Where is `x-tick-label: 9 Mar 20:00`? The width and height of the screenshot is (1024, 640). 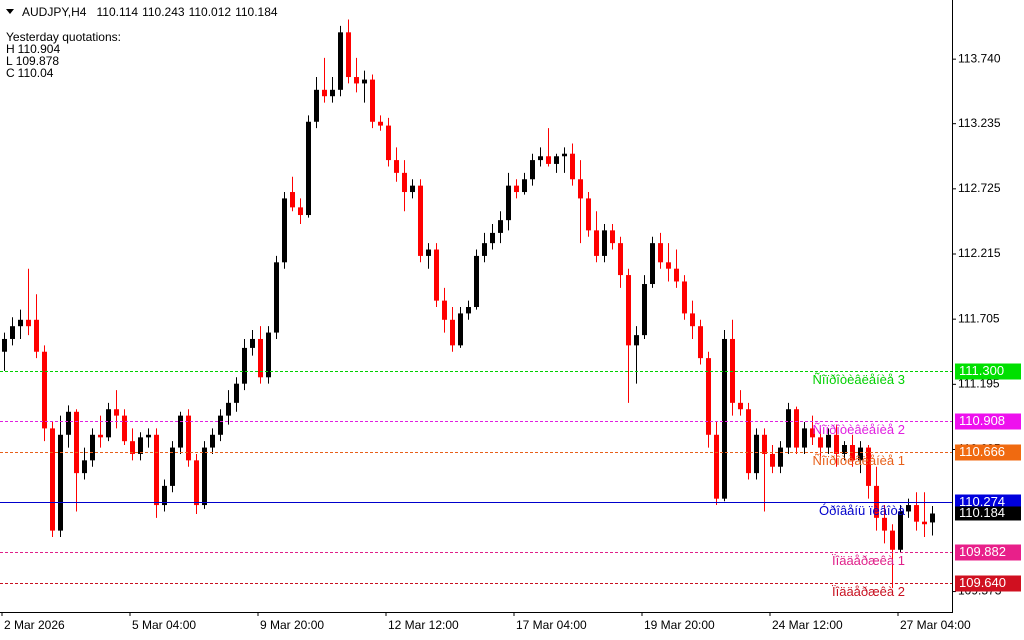 x-tick-label: 9 Mar 20:00 is located at coordinates (292, 625).